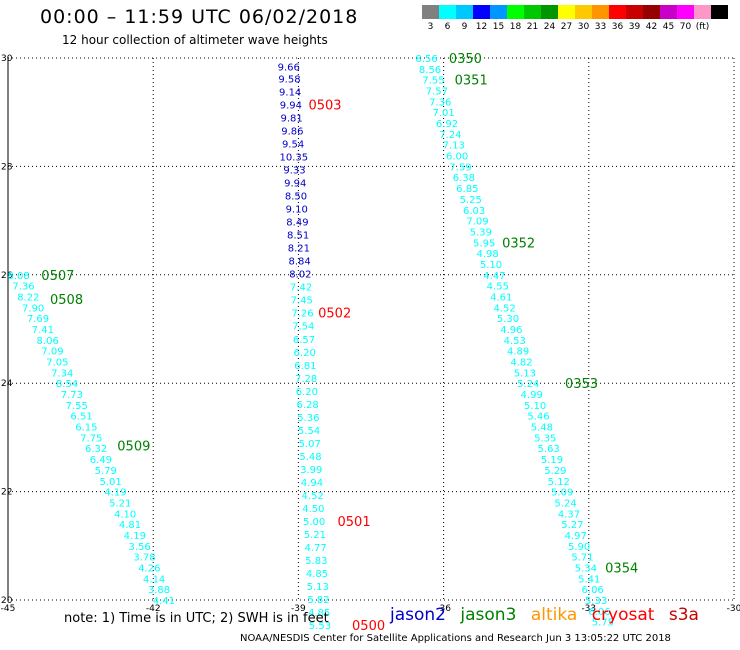 This screenshot has width=740, height=650. What do you see at coordinates (621, 568) in the screenshot?
I see `time-label: 0354` at bounding box center [621, 568].